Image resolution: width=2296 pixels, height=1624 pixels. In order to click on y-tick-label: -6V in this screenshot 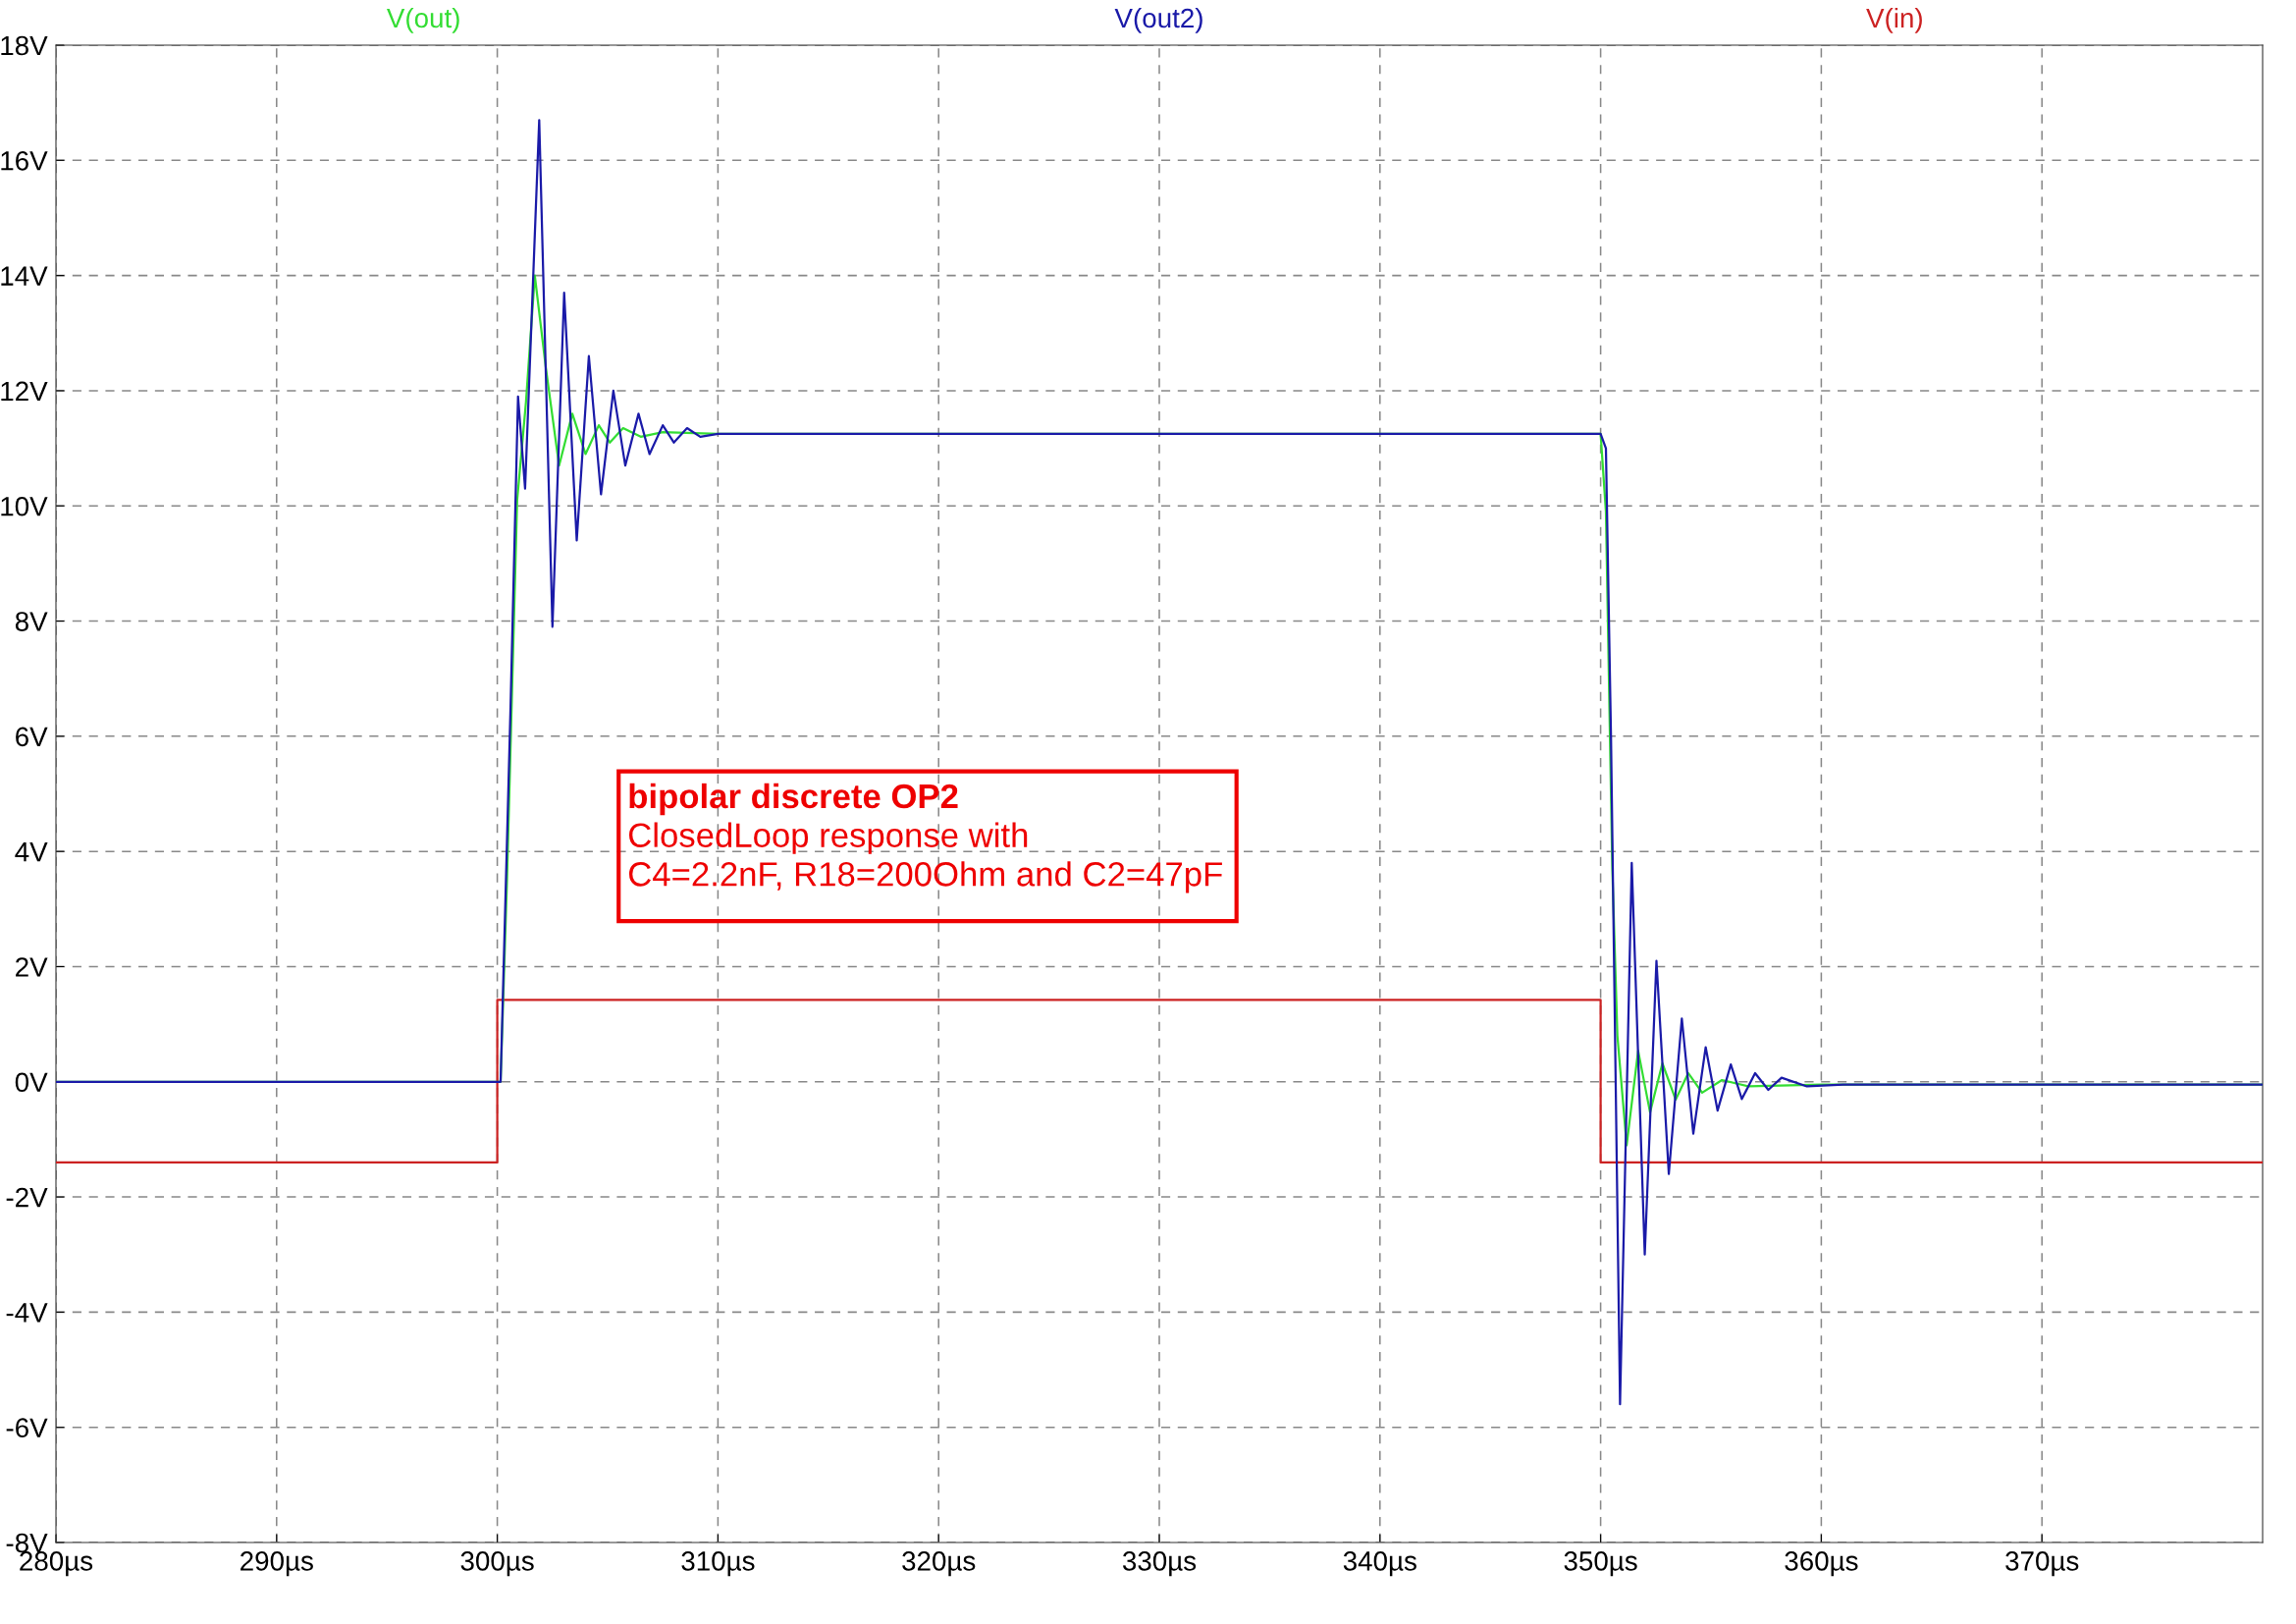, I will do `click(27, 1428)`.